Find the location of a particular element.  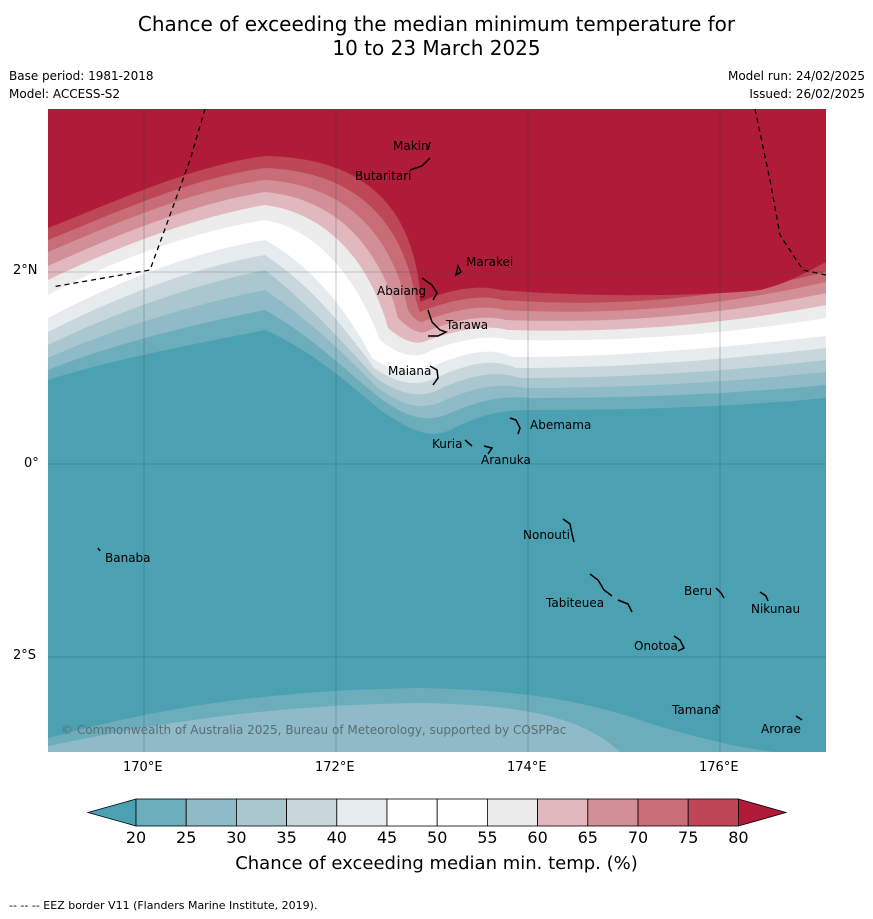

colorbar-tick-label: 60 is located at coordinates (537, 837).